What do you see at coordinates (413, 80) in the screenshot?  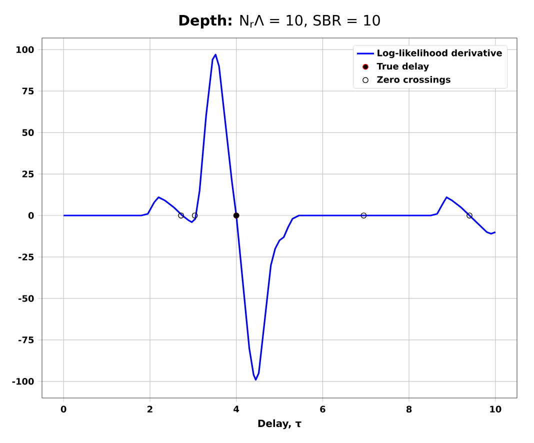 I see `legend-label: Zero crossings` at bounding box center [413, 80].